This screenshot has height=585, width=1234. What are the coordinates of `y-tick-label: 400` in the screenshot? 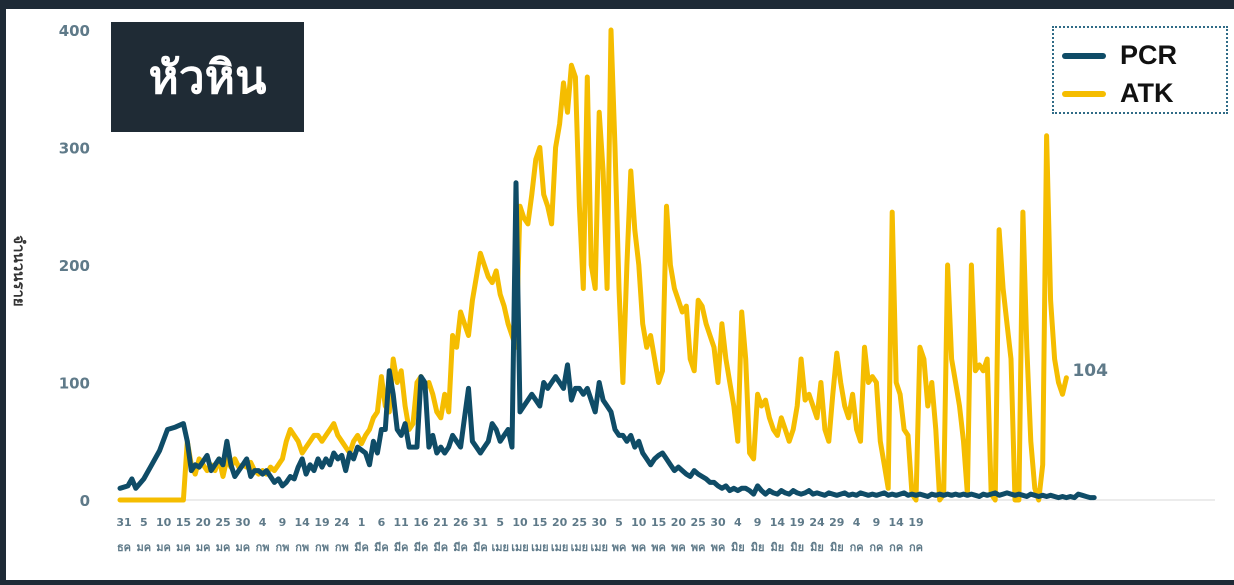 It's located at (74, 31).